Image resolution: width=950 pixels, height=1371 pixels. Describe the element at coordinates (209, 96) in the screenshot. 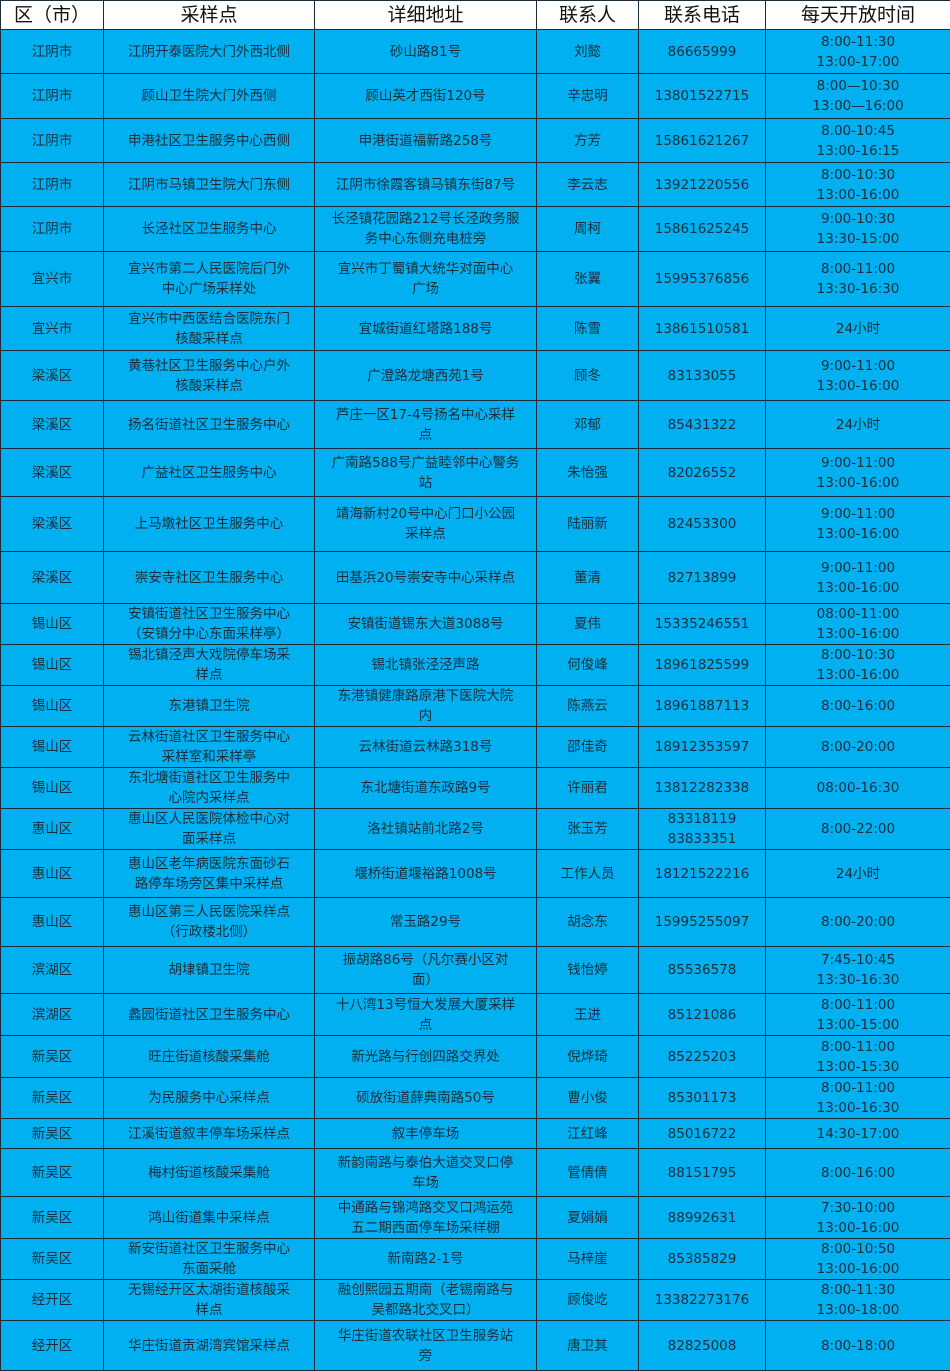

I see `site-cell: 顾山卫生院大门外西侧` at that location.